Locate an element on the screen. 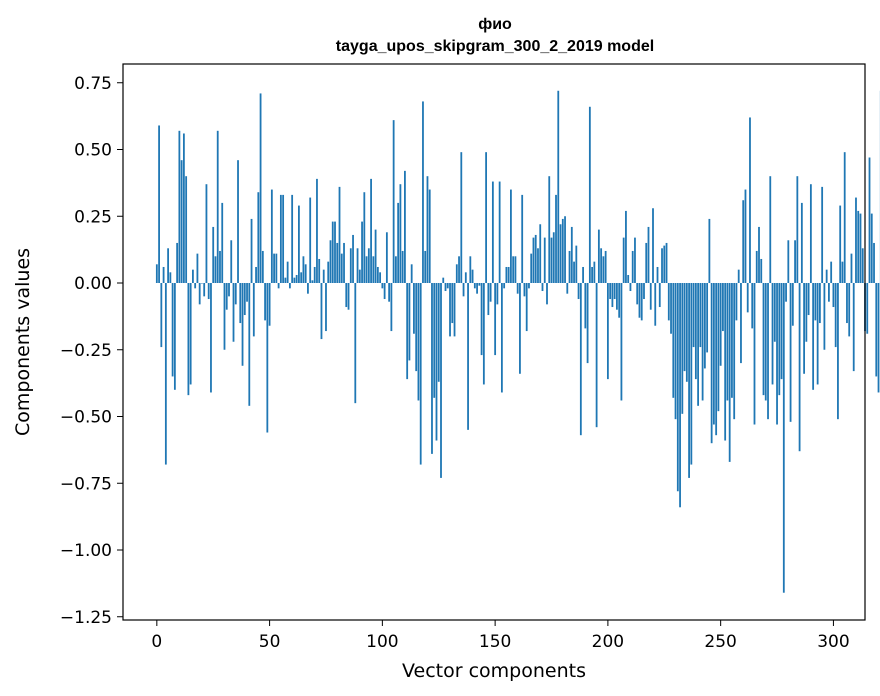 Image resolution: width=880 pixels, height=696 pixels. x-tick-label: 300 is located at coordinates (833, 642).